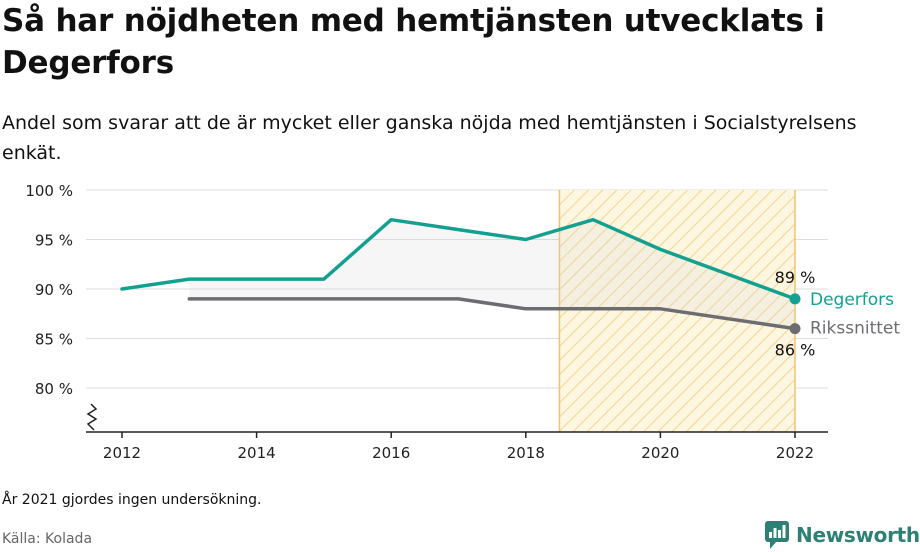 The width and height of the screenshot is (920, 552). I want to click on y-tick-label: 90 %, so click(54, 290).